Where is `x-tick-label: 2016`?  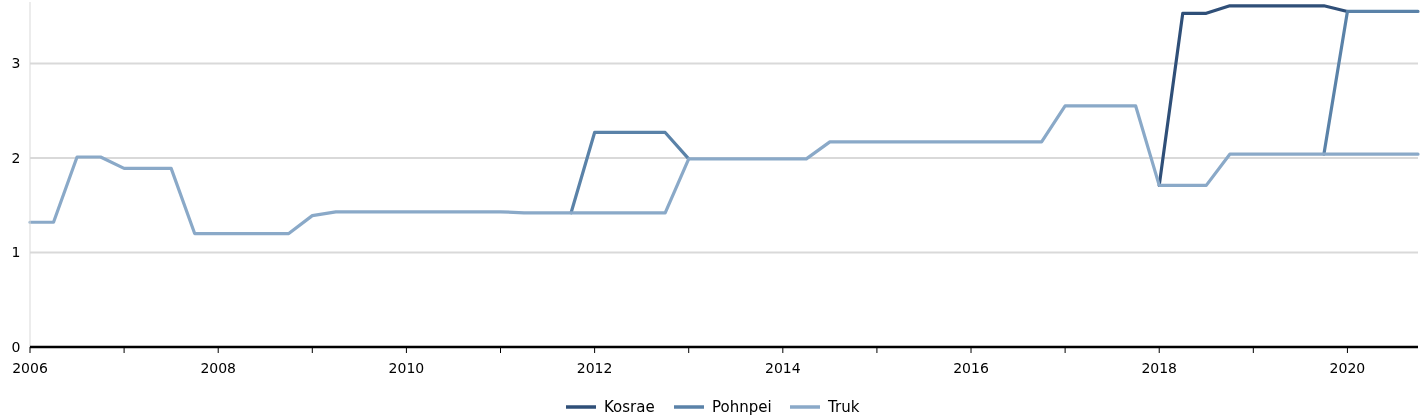 x-tick-label: 2016 is located at coordinates (971, 368).